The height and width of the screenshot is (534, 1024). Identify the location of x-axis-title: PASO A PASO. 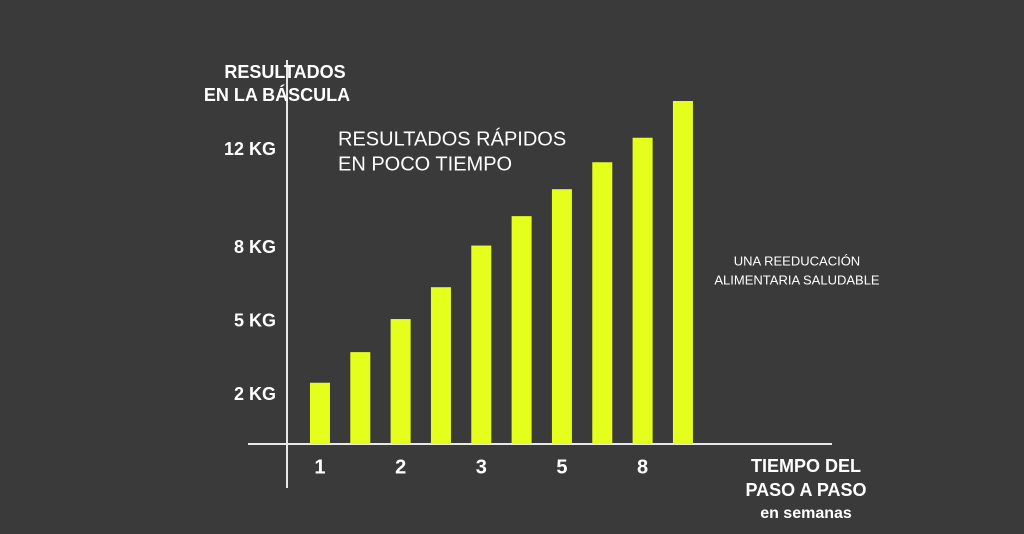
(805, 490).